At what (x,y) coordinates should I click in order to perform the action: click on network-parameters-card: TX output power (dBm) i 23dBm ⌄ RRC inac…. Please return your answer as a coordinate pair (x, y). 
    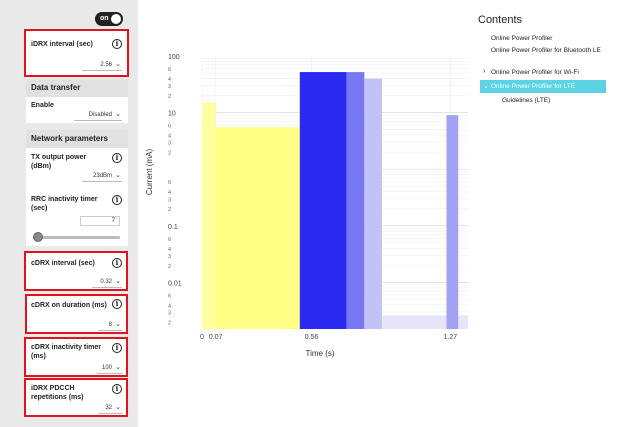
    Looking at the image, I should click on (77, 197).